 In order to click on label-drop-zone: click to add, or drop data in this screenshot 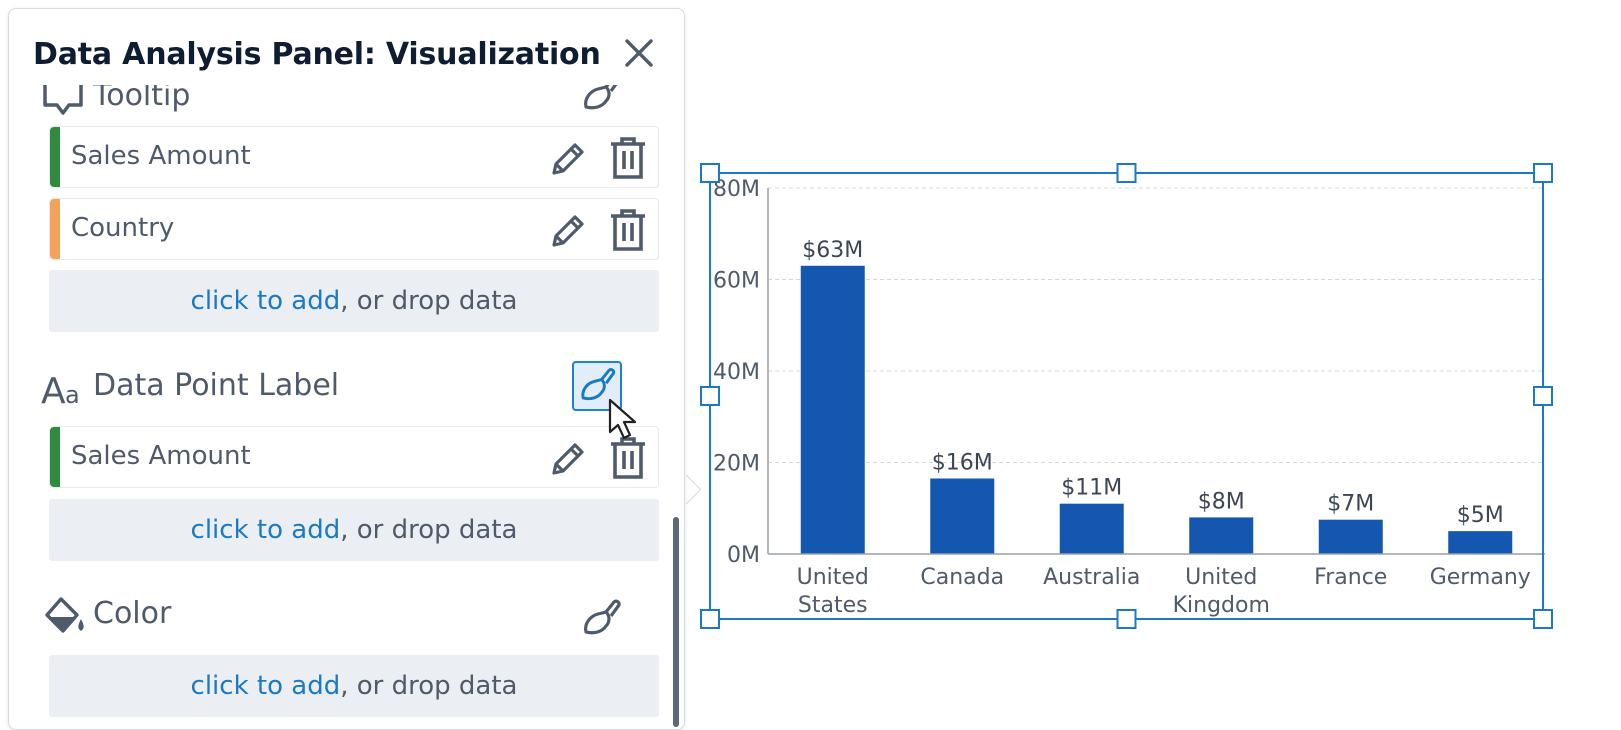, I will do `click(354, 530)`.